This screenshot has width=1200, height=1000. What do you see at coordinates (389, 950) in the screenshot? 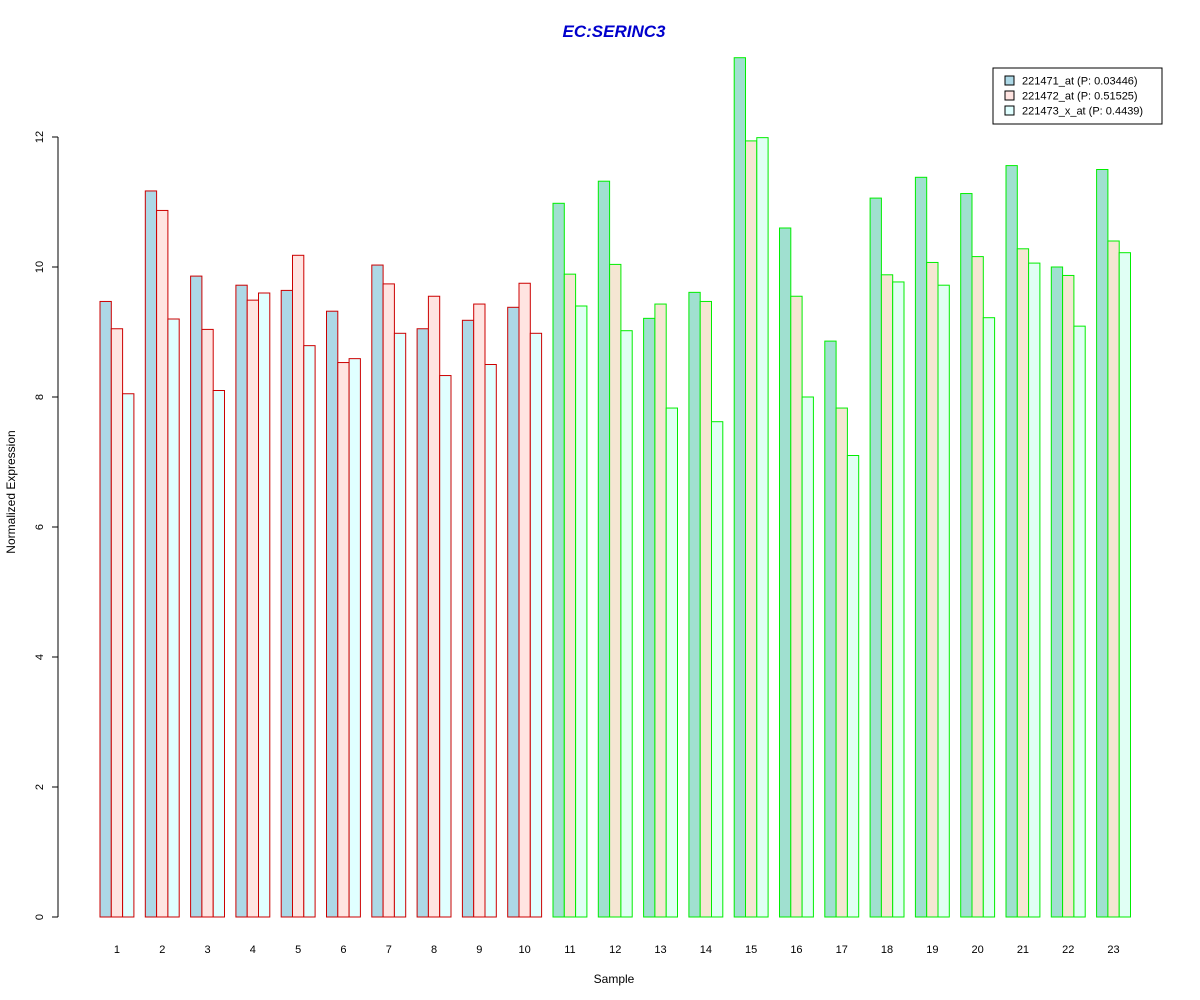
I see `x-tick-label: 7` at bounding box center [389, 950].